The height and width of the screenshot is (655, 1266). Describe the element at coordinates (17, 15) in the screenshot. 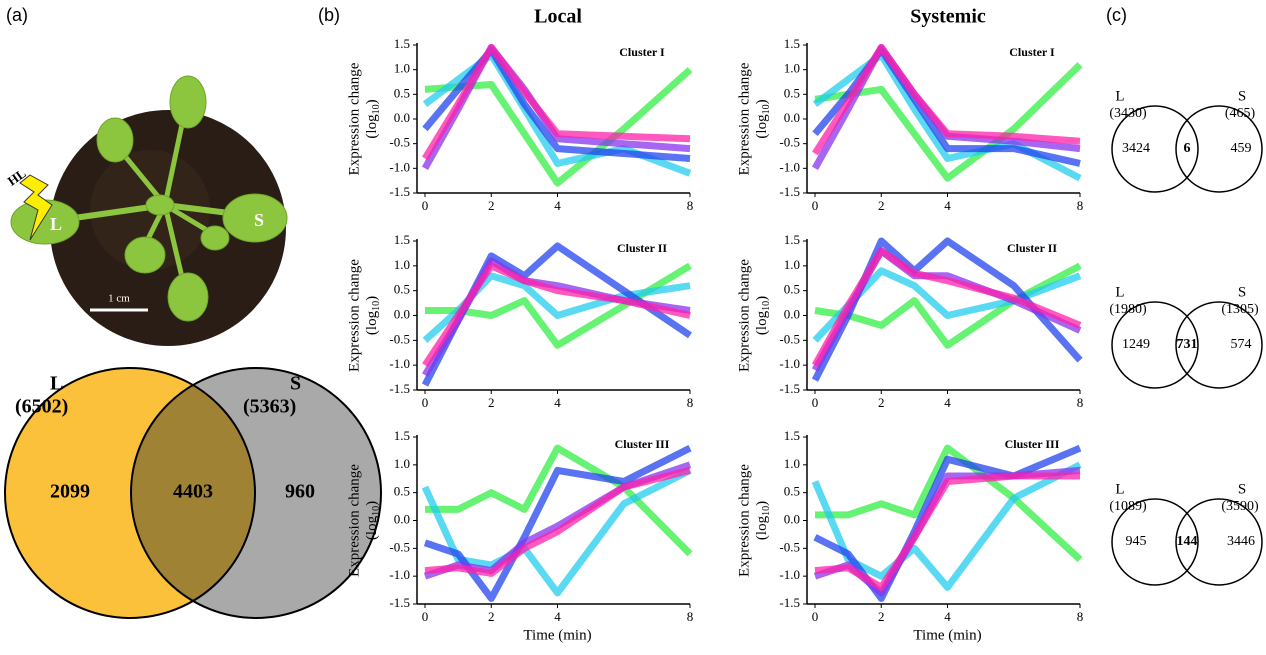

I see `panel-label: (a)` at that location.